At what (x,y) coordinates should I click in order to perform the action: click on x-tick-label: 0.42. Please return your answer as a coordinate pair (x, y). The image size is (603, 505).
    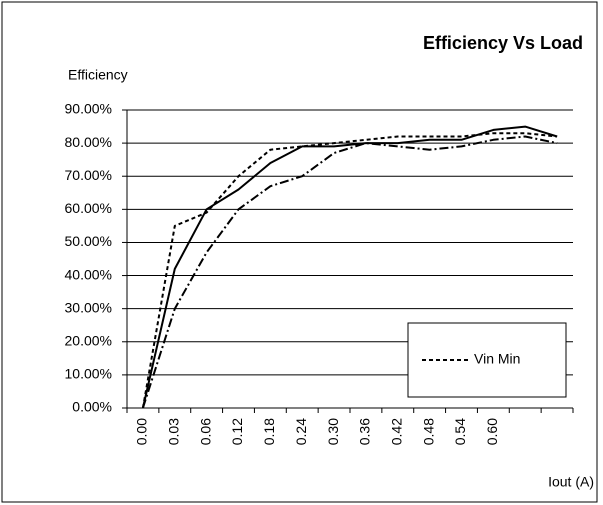
    Looking at the image, I should click on (396, 431).